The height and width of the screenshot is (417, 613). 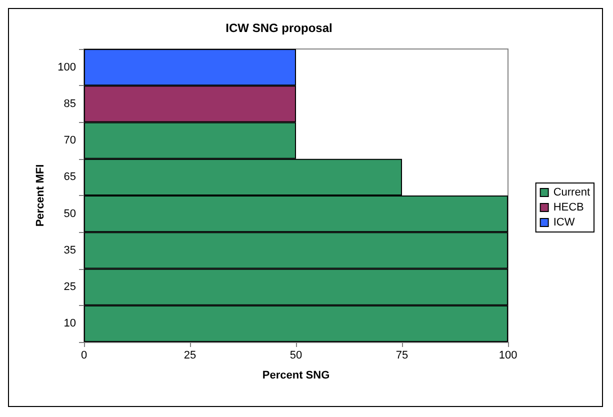 What do you see at coordinates (571, 192) in the screenshot?
I see `legend-label: Current` at bounding box center [571, 192].